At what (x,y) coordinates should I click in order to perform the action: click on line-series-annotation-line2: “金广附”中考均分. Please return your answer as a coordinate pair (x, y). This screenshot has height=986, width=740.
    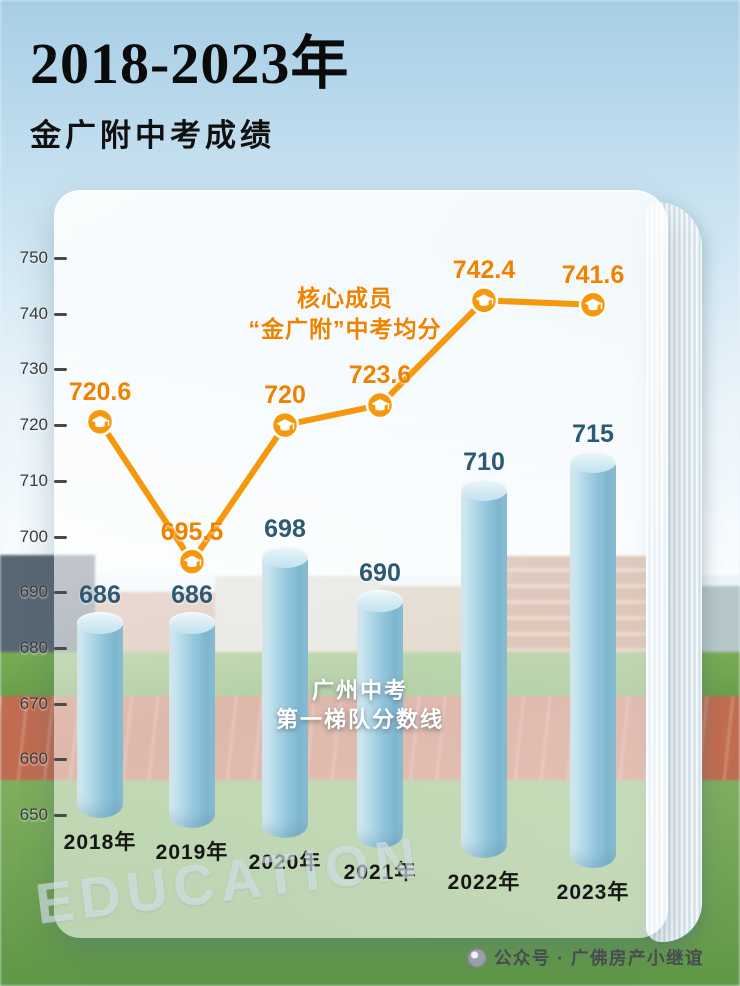
    Looking at the image, I should click on (345, 329).